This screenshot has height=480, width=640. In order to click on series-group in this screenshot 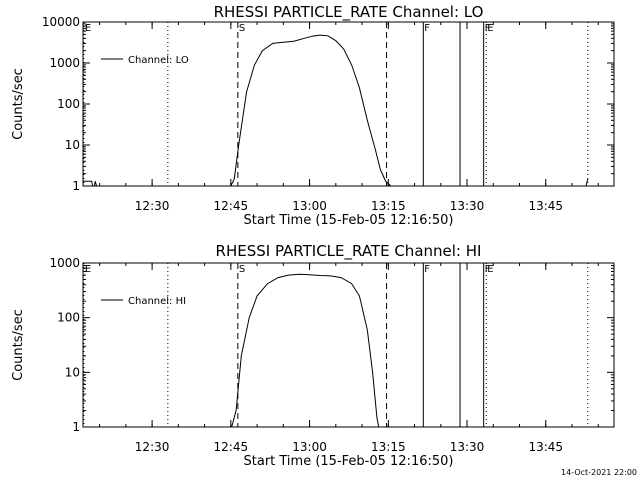, I will do `click(305, 350)`.